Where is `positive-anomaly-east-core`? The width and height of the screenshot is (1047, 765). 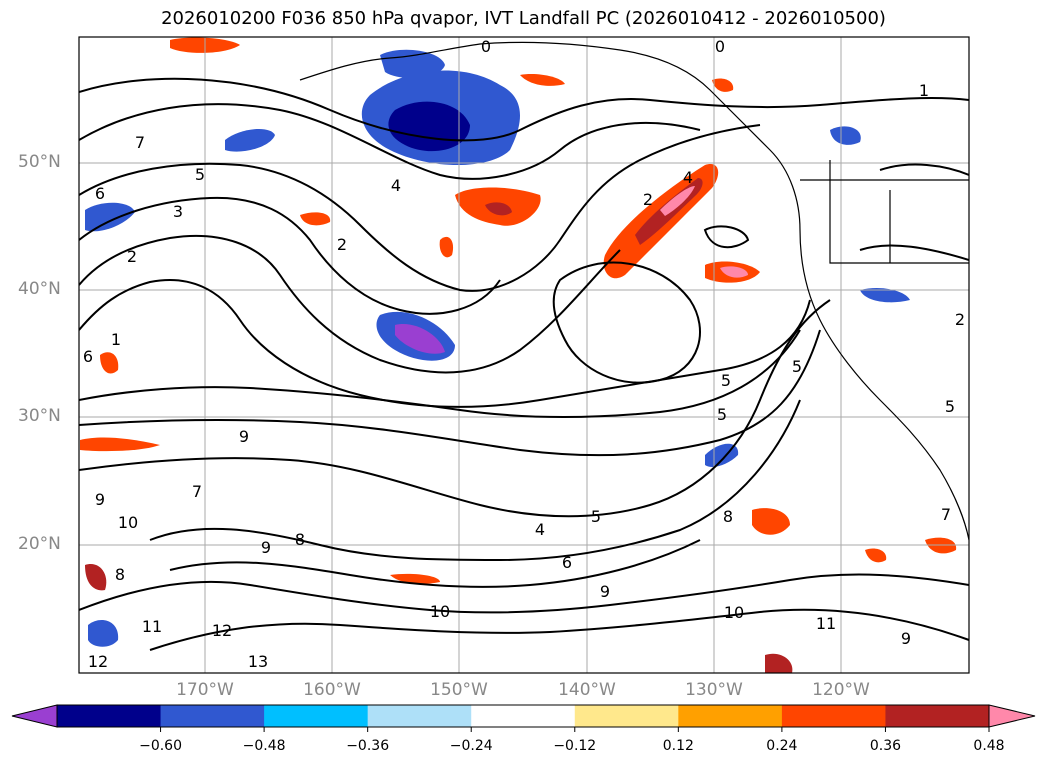
positive-anomaly-east-core is located at coordinates (734, 272).